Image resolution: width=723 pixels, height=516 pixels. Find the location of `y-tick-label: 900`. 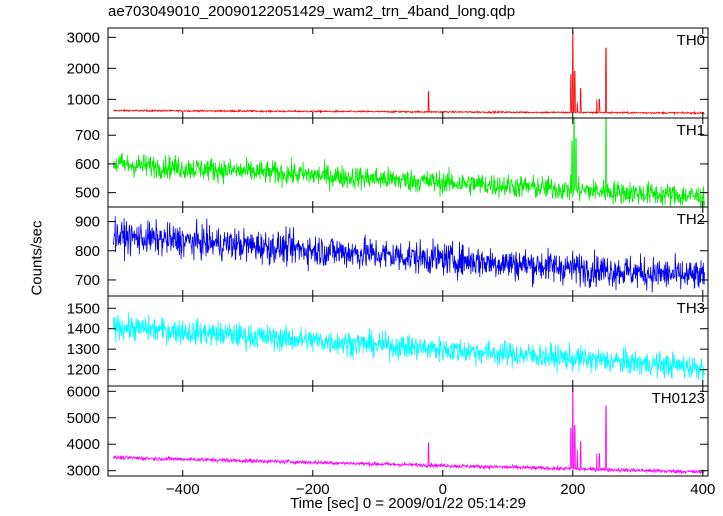

y-tick-label: 900 is located at coordinates (87, 222).